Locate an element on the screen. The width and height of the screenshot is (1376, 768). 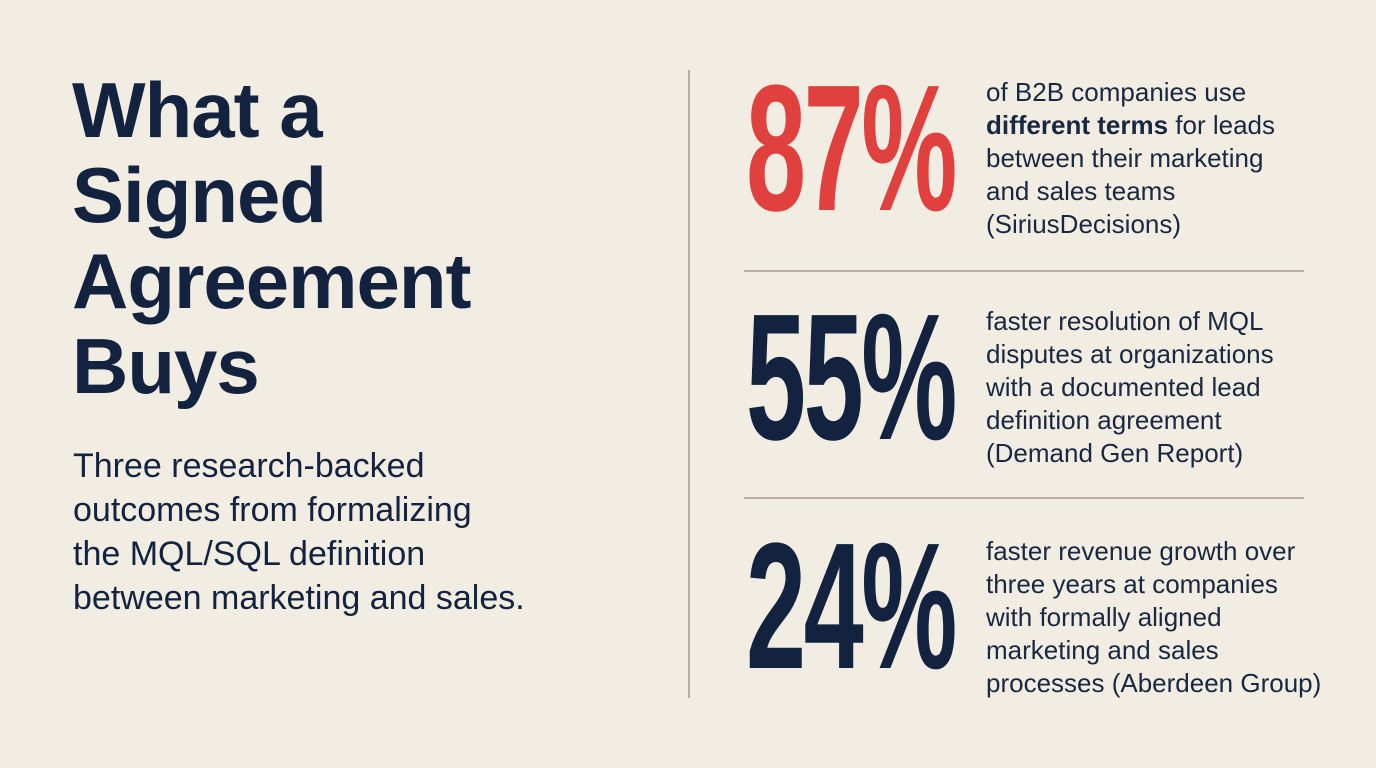
text-segment: faster revenue growth over is located at coordinates (1141, 551).